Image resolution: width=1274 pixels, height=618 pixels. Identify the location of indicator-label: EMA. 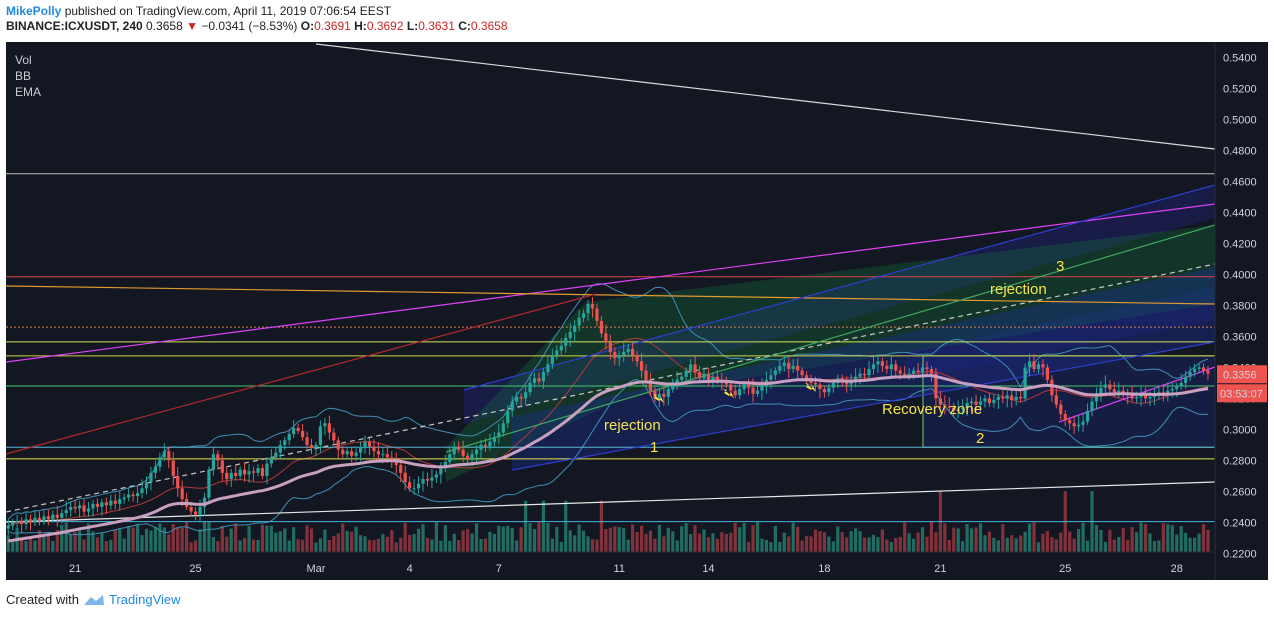
(28, 92).